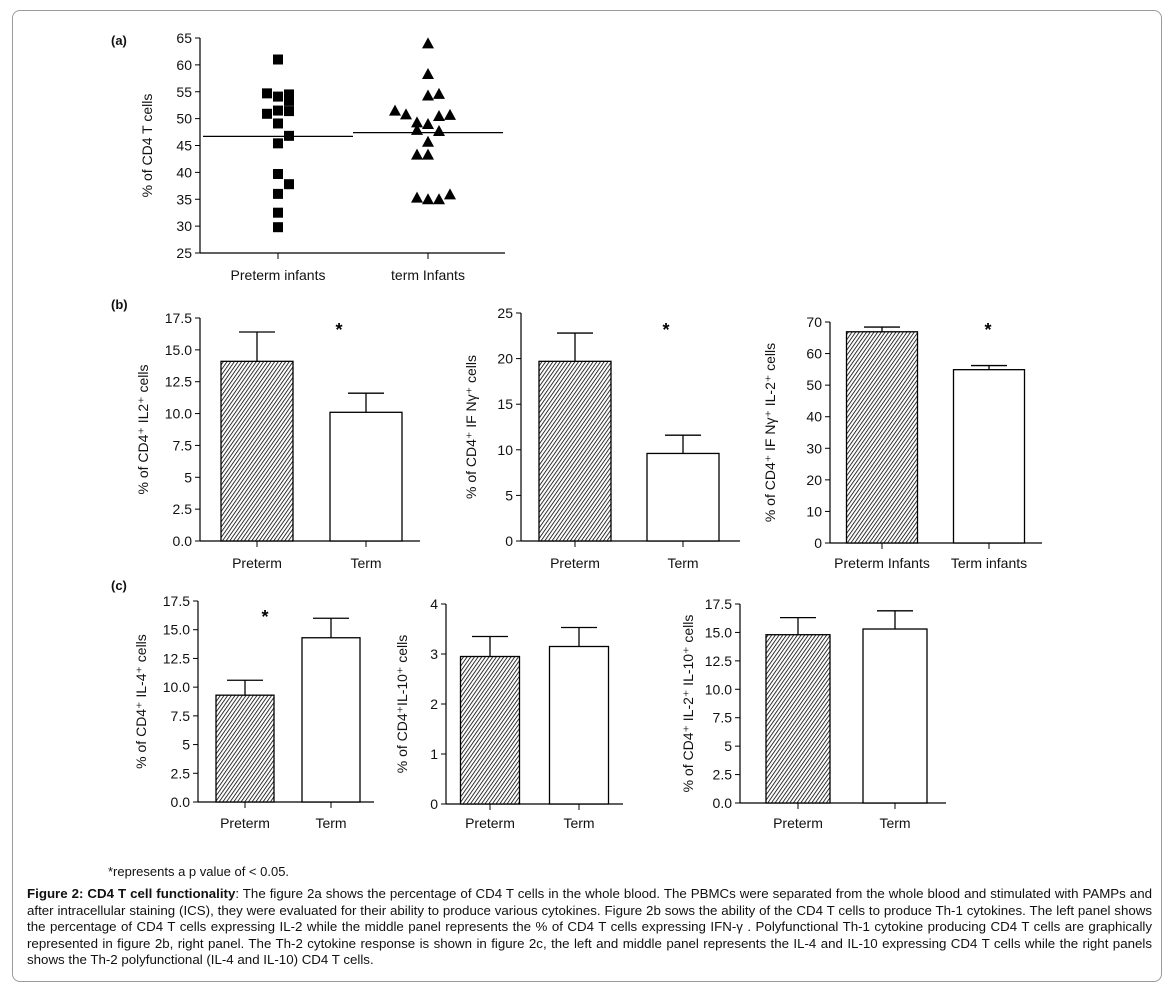 This screenshot has width=1175, height=996. What do you see at coordinates (770, 432) in the screenshot?
I see `y-axis-title: % of CD4⁺ IF Nγ⁺ IL-2⁺ cells` at bounding box center [770, 432].